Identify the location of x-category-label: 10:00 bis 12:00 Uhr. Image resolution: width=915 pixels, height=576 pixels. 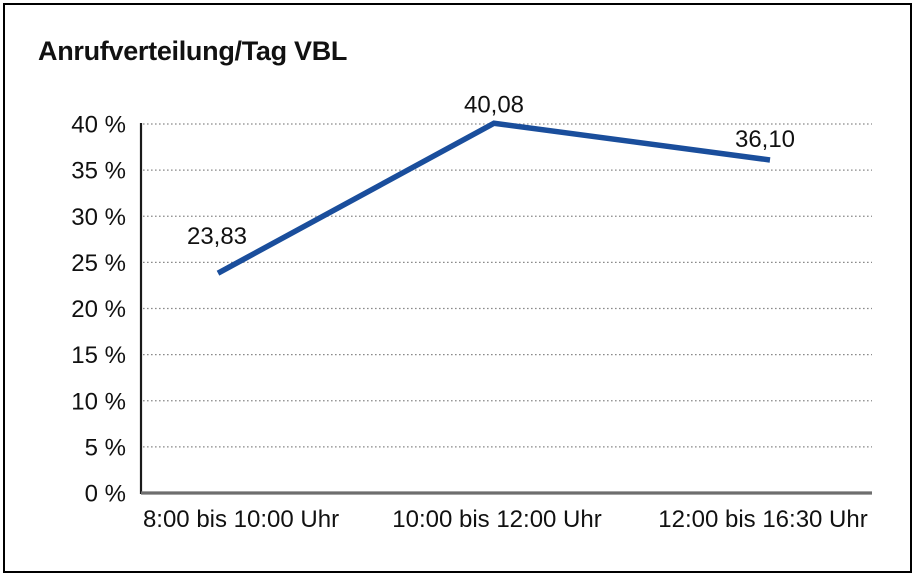
(496, 519).